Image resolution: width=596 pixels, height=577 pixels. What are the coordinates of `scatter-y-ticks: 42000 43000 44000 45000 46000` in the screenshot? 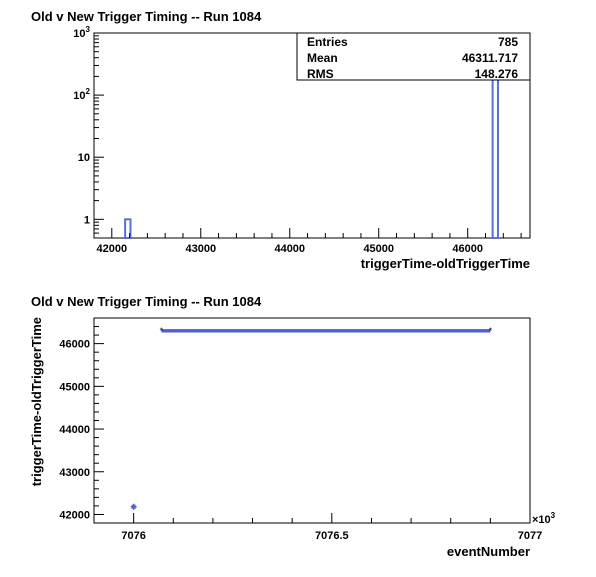 It's located at (81, 420).